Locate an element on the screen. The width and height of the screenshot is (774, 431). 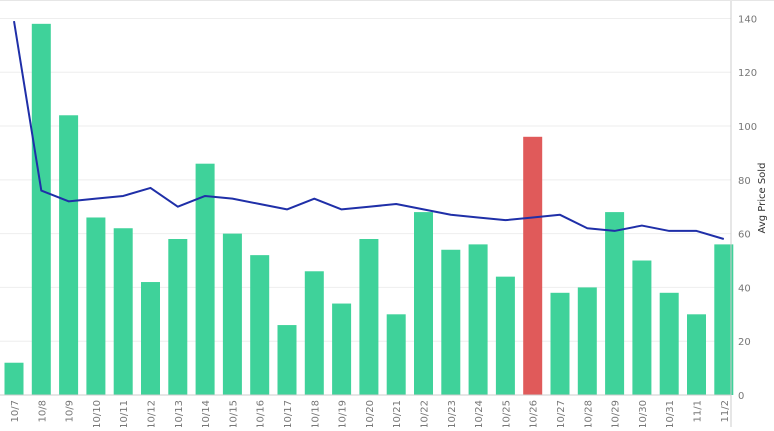
x-tick-label: 10/20 is located at coordinates (370, 413).